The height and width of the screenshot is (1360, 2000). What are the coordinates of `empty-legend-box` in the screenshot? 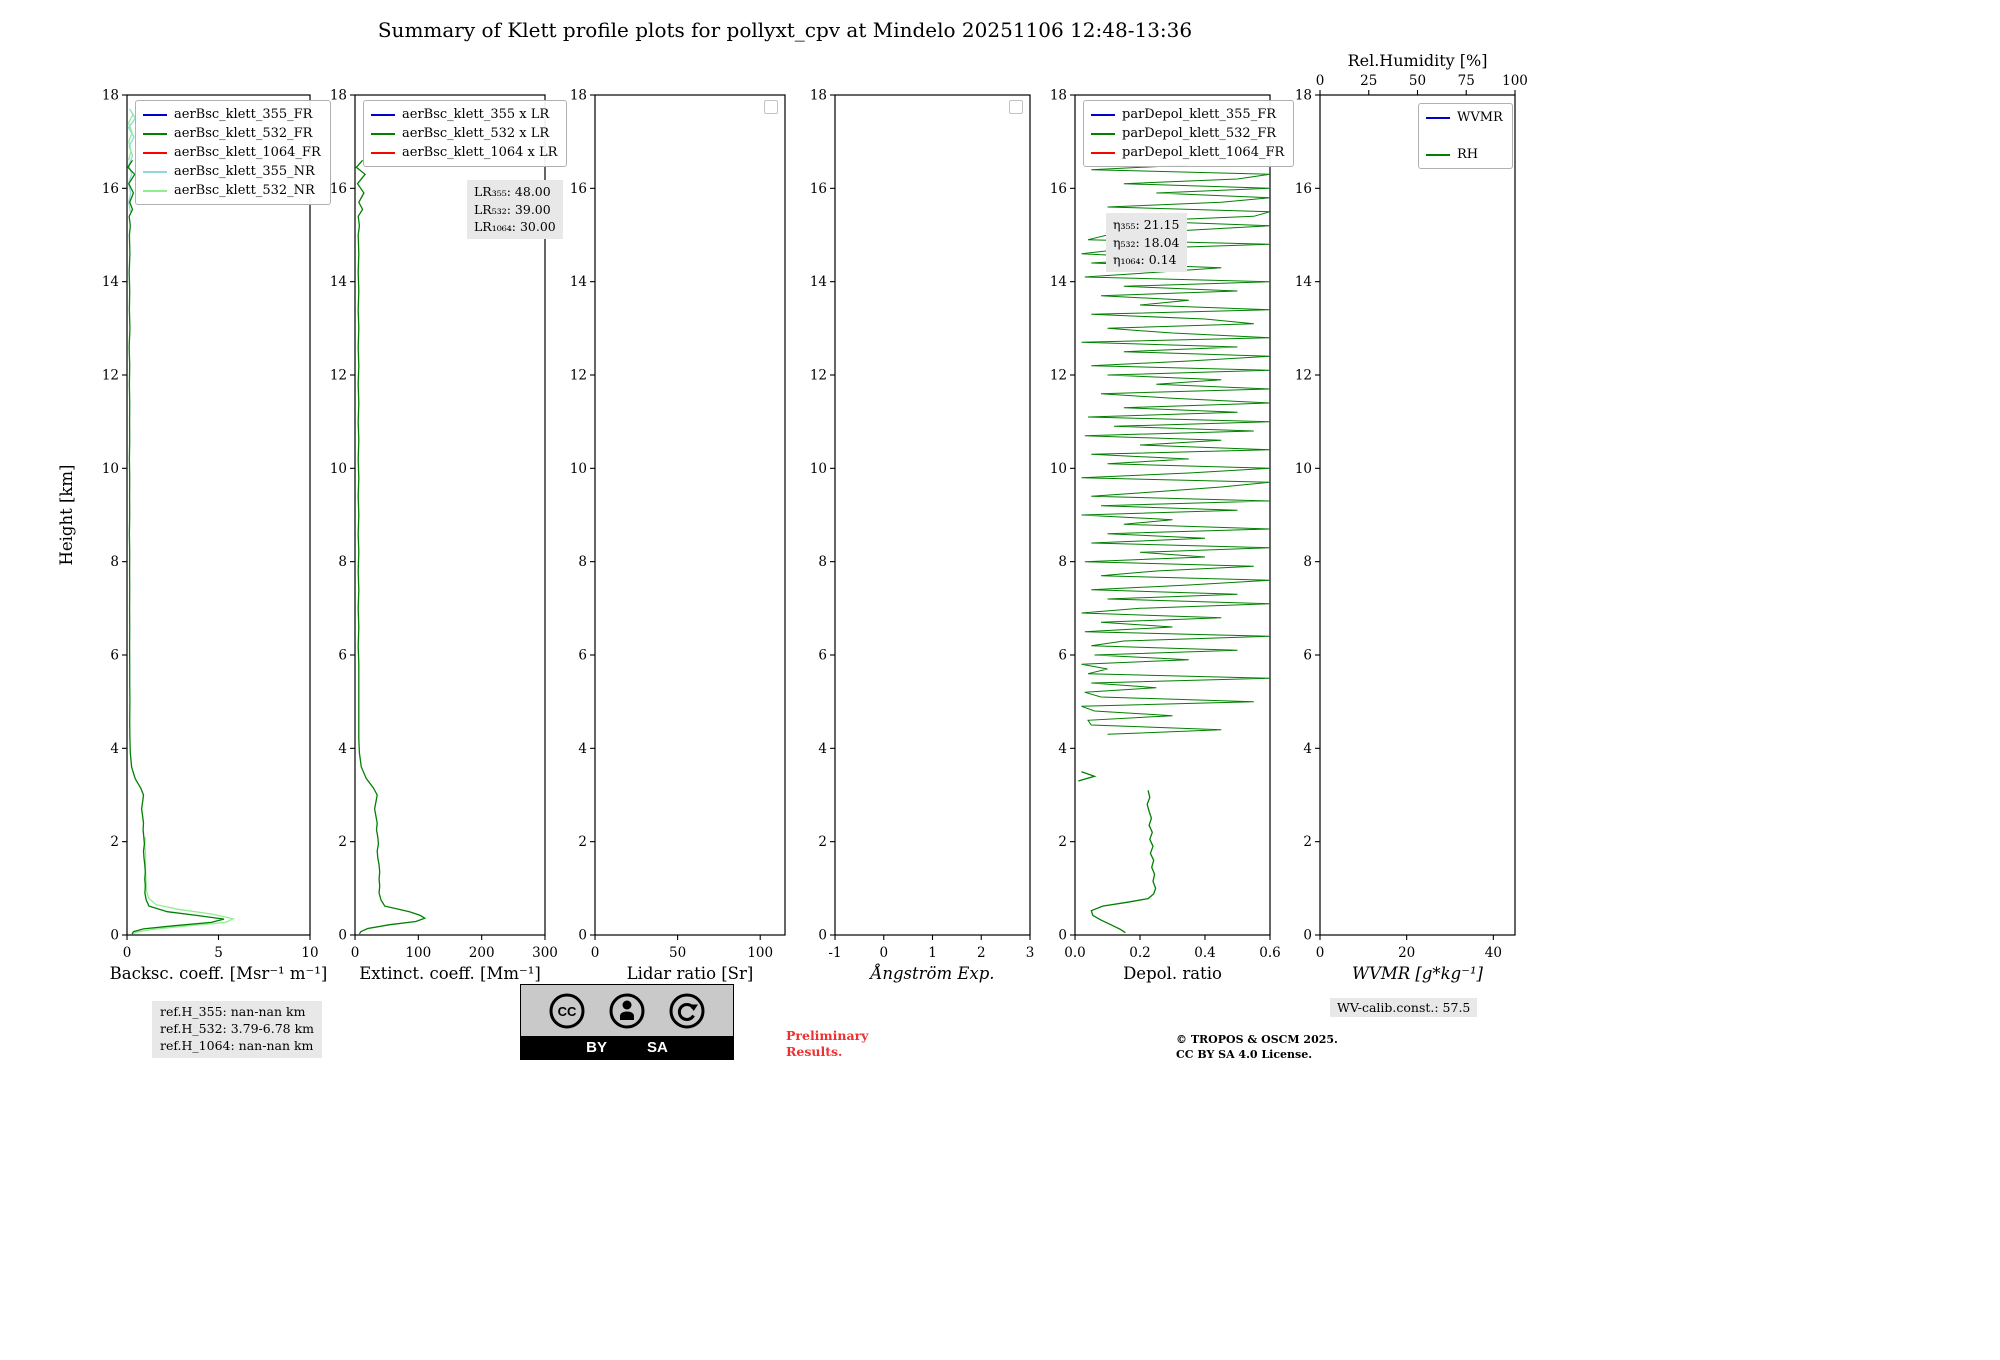 It's located at (771, 107).